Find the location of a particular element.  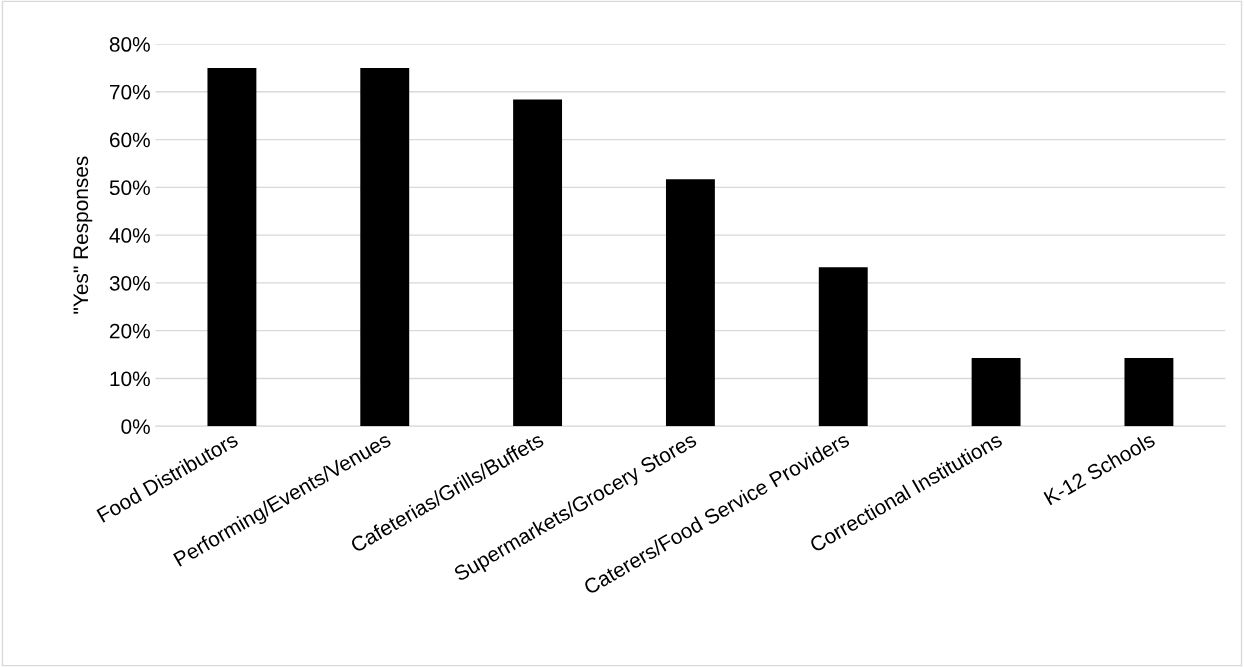

y-tick-label: 50% is located at coordinates (129, 188).